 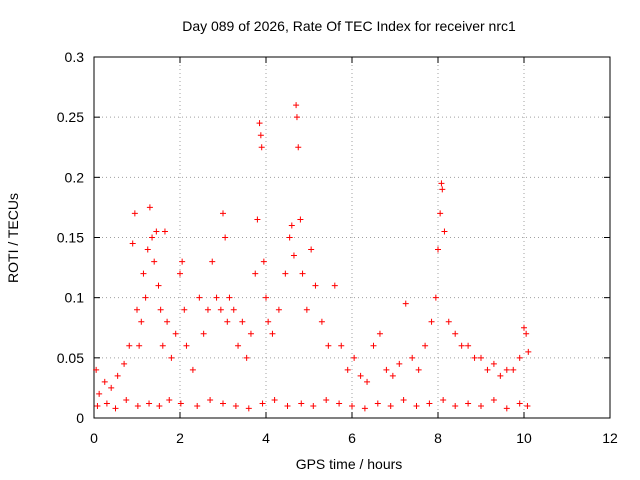 I want to click on x-tick-label: 8, so click(x=438, y=438).